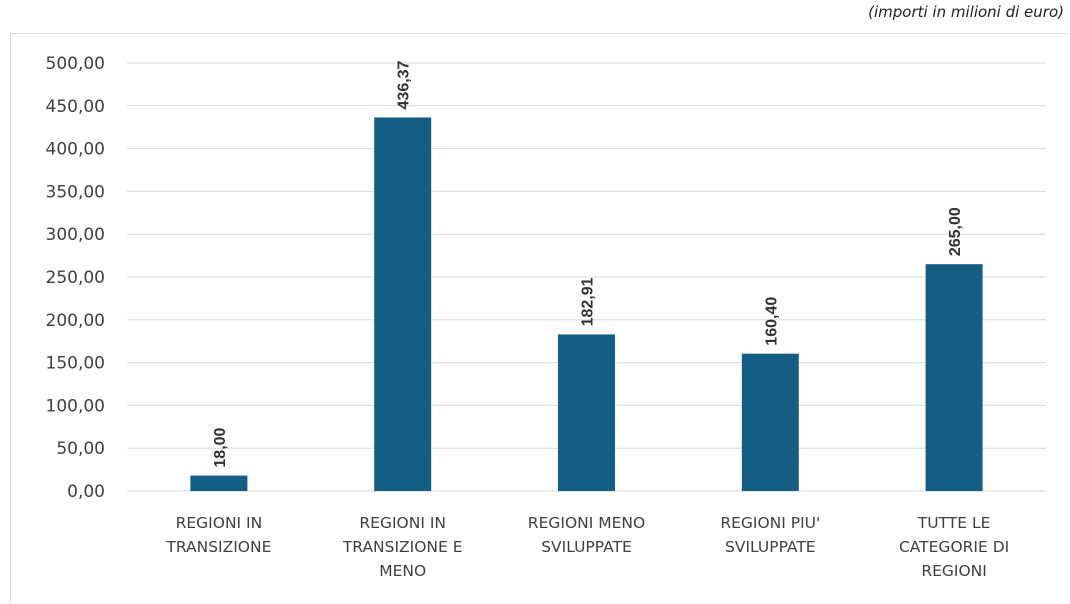 The width and height of the screenshot is (1070, 604). Describe the element at coordinates (404, 84) in the screenshot. I see `data-label: 436,37` at that location.